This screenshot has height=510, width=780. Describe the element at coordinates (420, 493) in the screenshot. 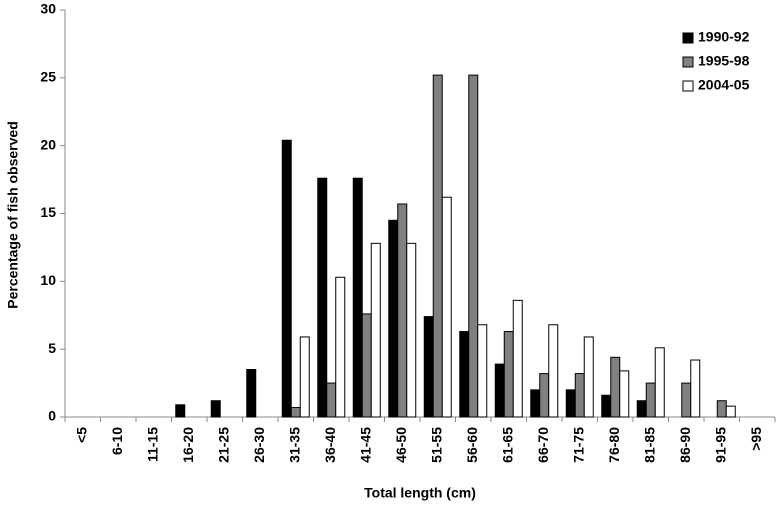

I see `x-axis-title: Total length (cm)` at that location.